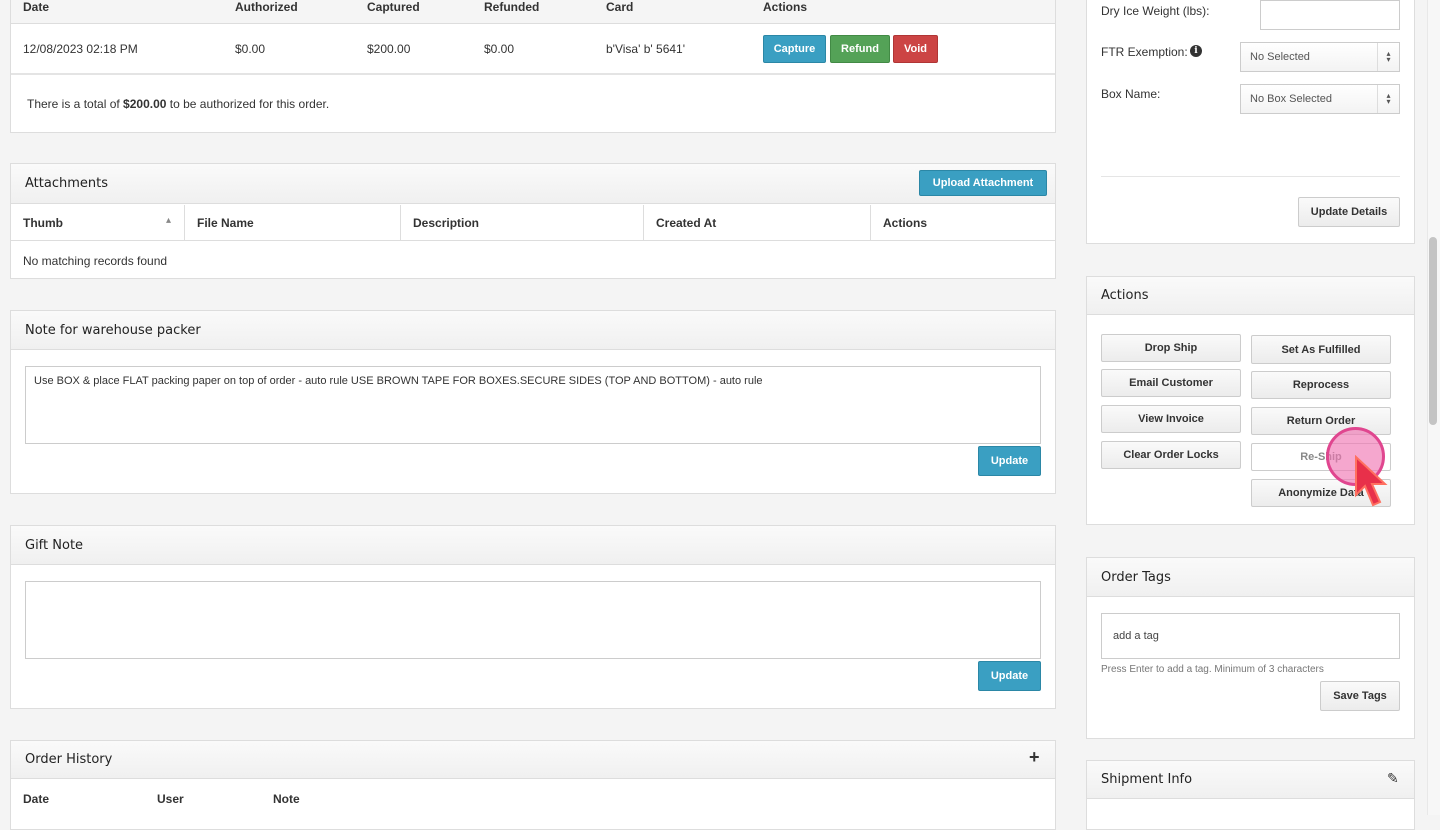 This screenshot has height=830, width=1440. I want to click on info-icon: i, so click(1196, 51).